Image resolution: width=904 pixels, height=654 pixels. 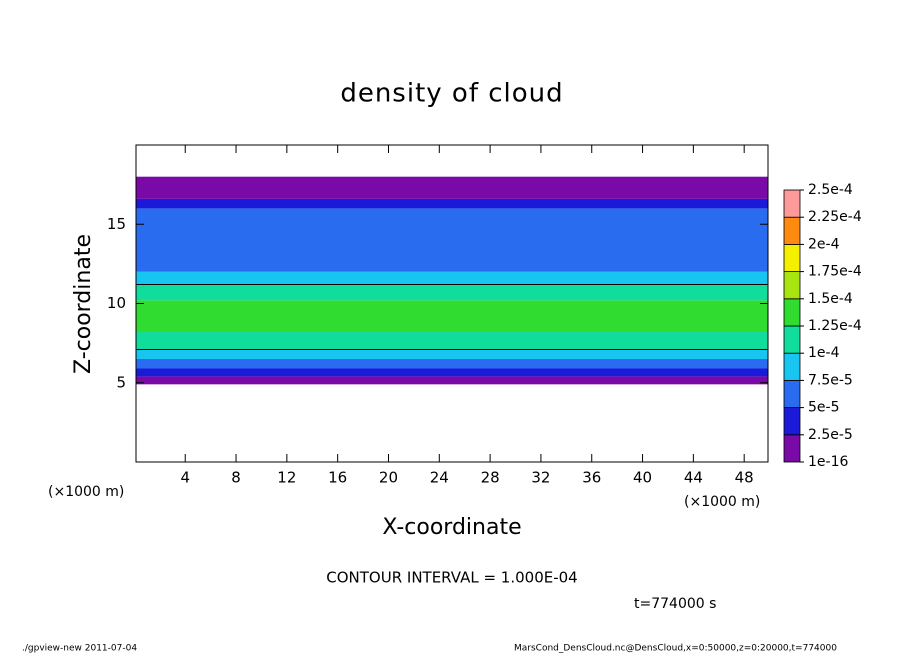 I want to click on y-tick-label: 5, so click(x=121, y=382).